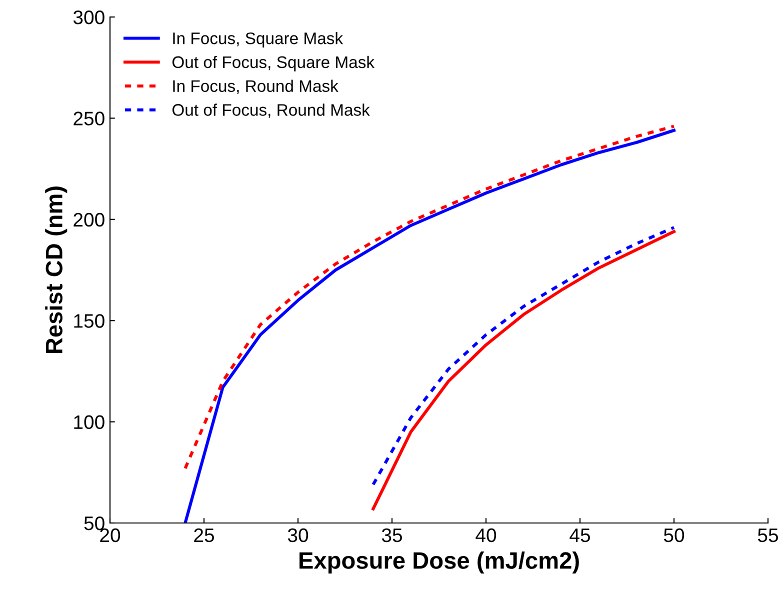  Describe the element at coordinates (486, 535) in the screenshot. I see `x-tick-label: 40` at that location.